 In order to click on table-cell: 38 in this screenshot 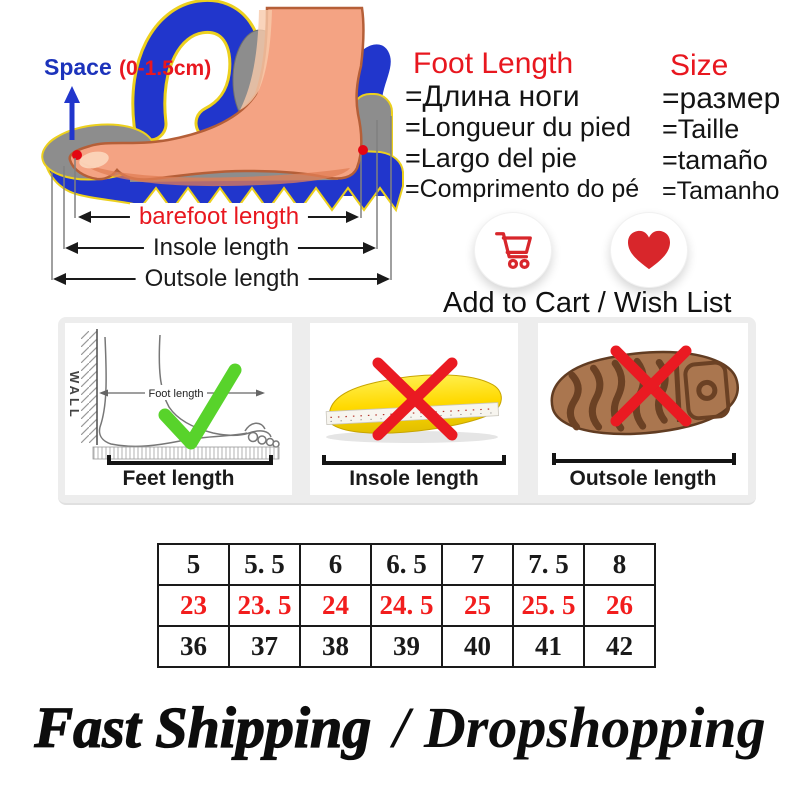, I will do `click(335, 646)`.